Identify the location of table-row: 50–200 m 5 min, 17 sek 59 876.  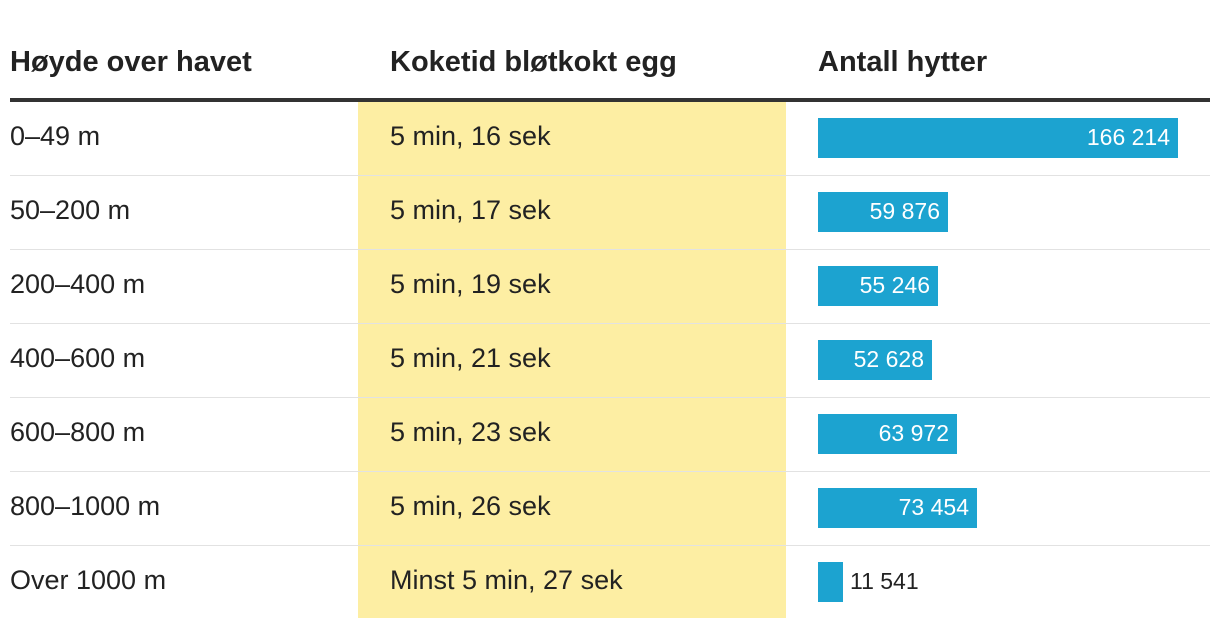
(610, 213).